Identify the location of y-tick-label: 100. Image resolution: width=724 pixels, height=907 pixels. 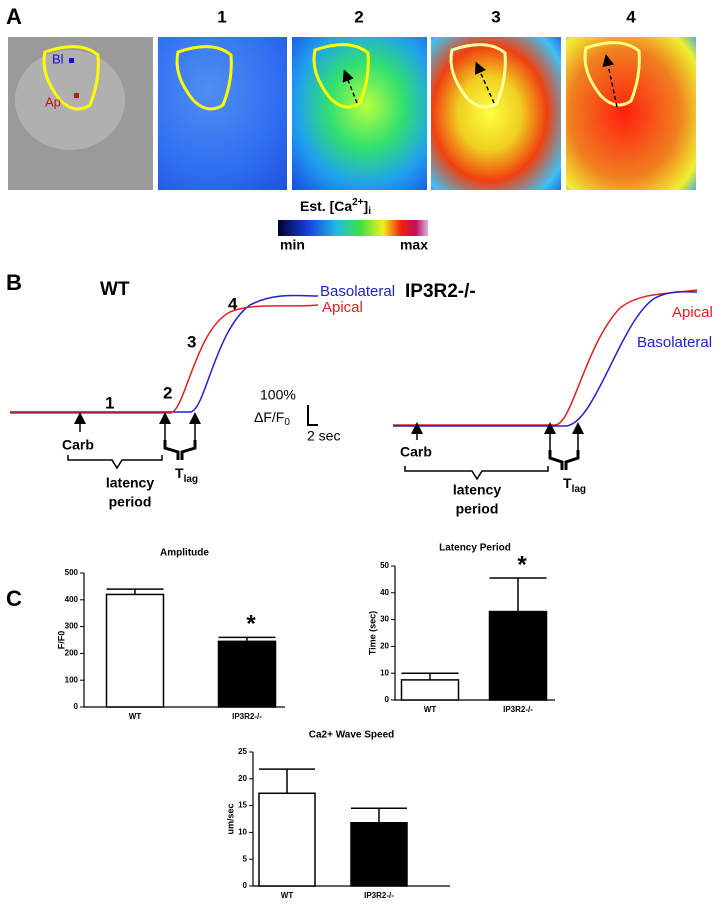
(72, 679).